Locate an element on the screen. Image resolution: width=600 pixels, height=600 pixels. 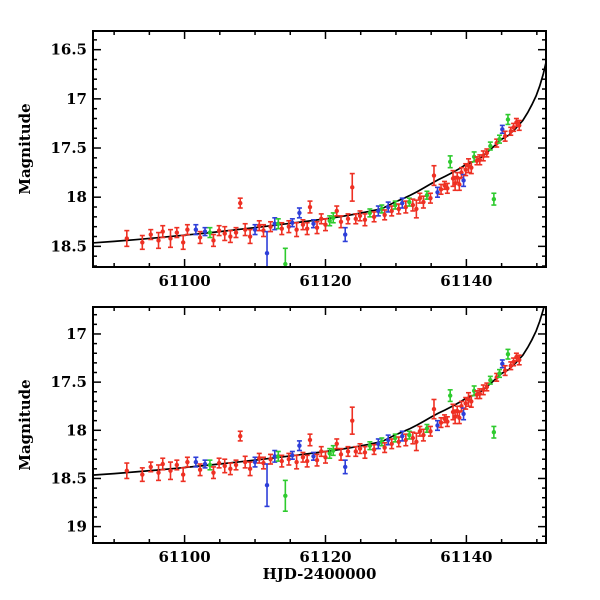
y-tick-label: 18.5 is located at coordinates (68, 478).